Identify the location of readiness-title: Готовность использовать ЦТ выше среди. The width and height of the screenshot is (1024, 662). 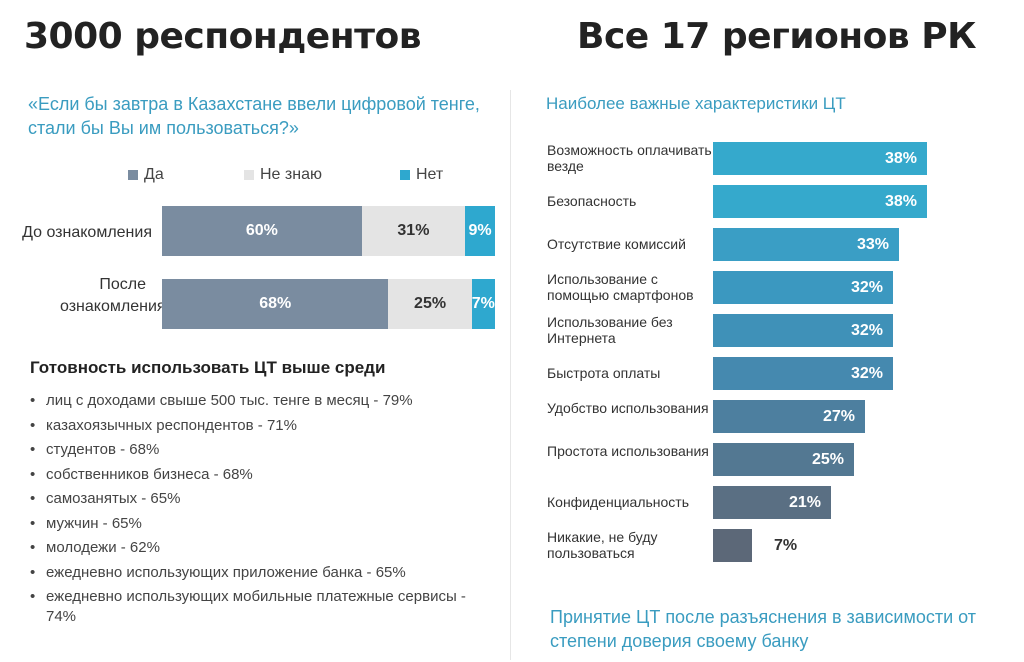
(208, 367).